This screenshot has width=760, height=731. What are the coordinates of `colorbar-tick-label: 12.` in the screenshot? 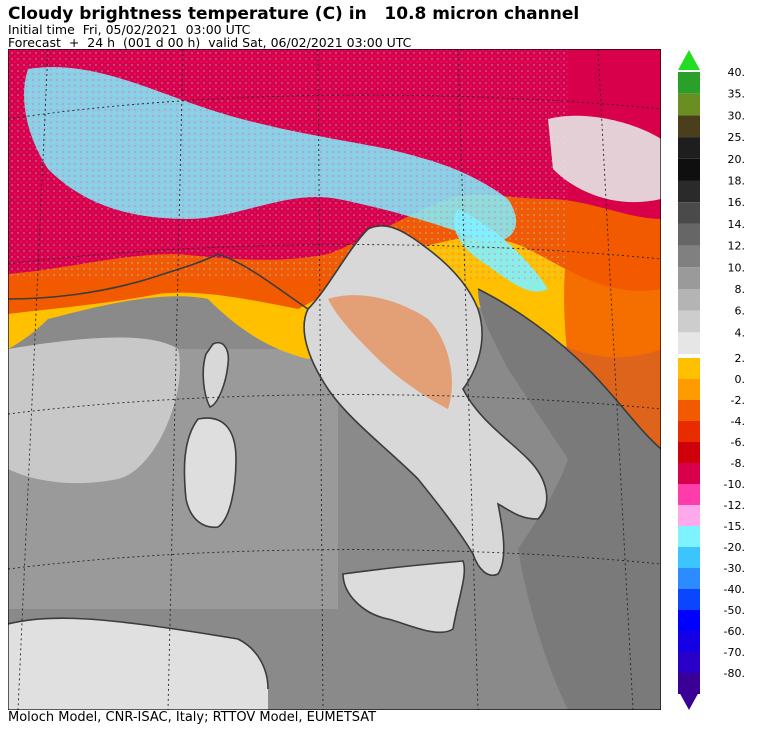 It's located at (737, 246).